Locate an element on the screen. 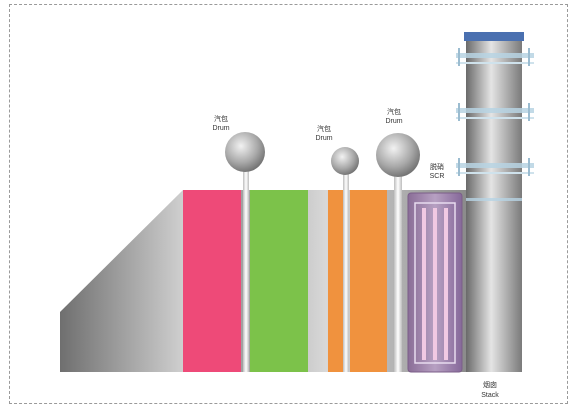 The height and width of the screenshot is (411, 579). pink-module is located at coordinates (212, 281).